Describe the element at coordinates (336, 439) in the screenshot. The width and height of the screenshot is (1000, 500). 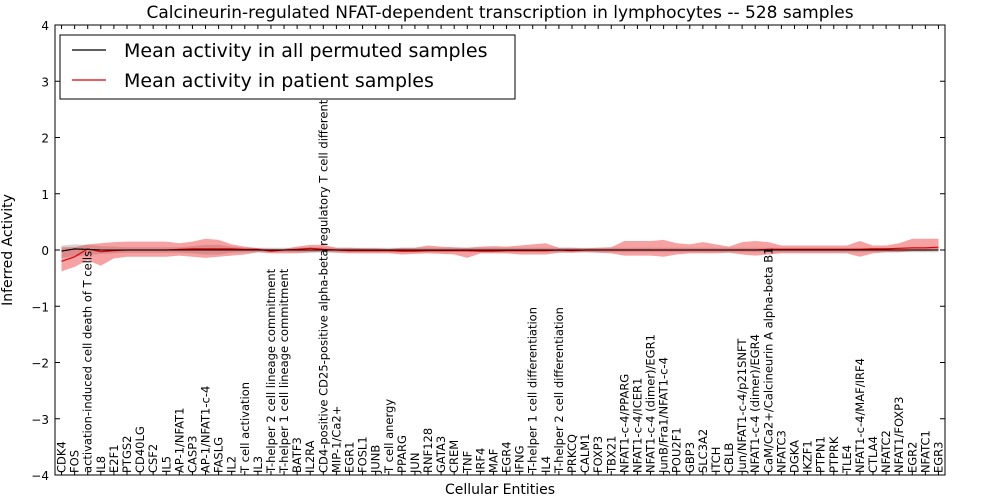
I see `entity-label: MIP-1/Ca2+` at that location.